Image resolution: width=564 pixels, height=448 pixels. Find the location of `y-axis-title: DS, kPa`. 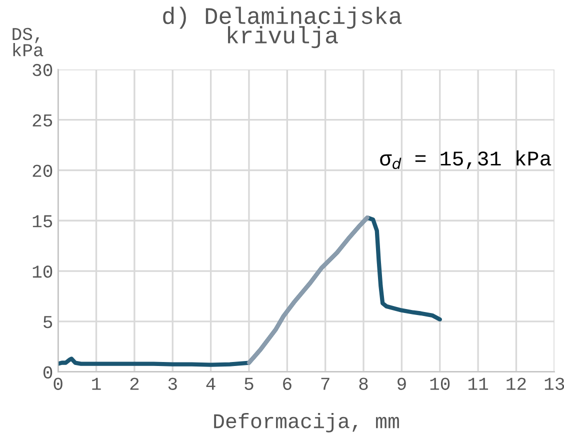

y-axis-title: DS, kPa is located at coordinates (28, 42).